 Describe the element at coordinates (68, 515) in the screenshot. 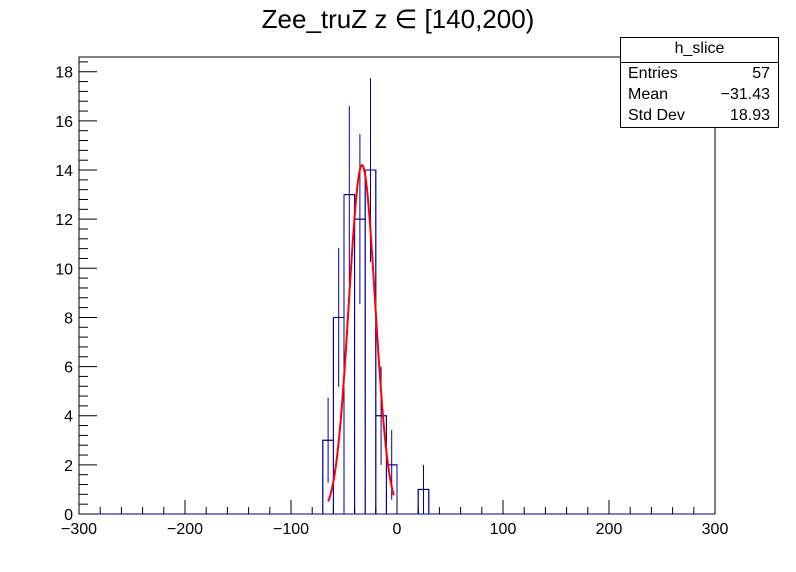

I see `y-tick-label: 0` at that location.